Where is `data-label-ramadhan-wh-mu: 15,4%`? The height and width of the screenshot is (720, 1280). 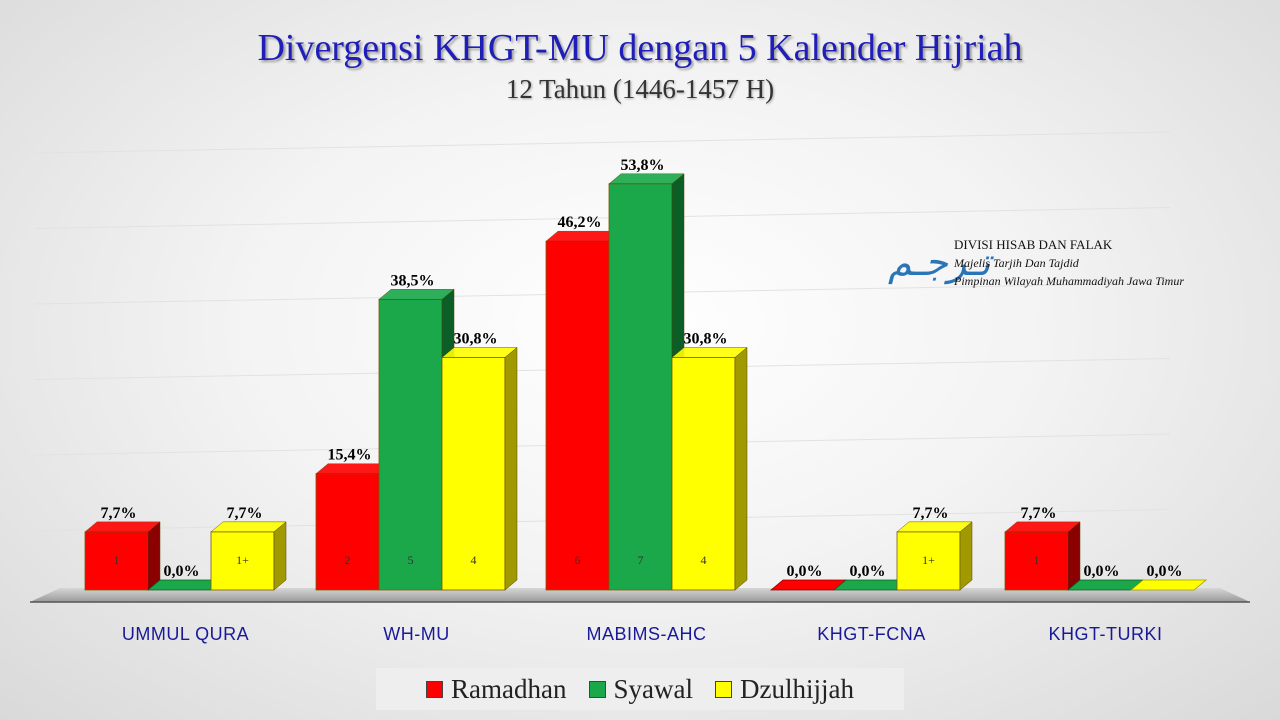
data-label-ramadhan-wh-mu: 15,4% is located at coordinates (350, 455).